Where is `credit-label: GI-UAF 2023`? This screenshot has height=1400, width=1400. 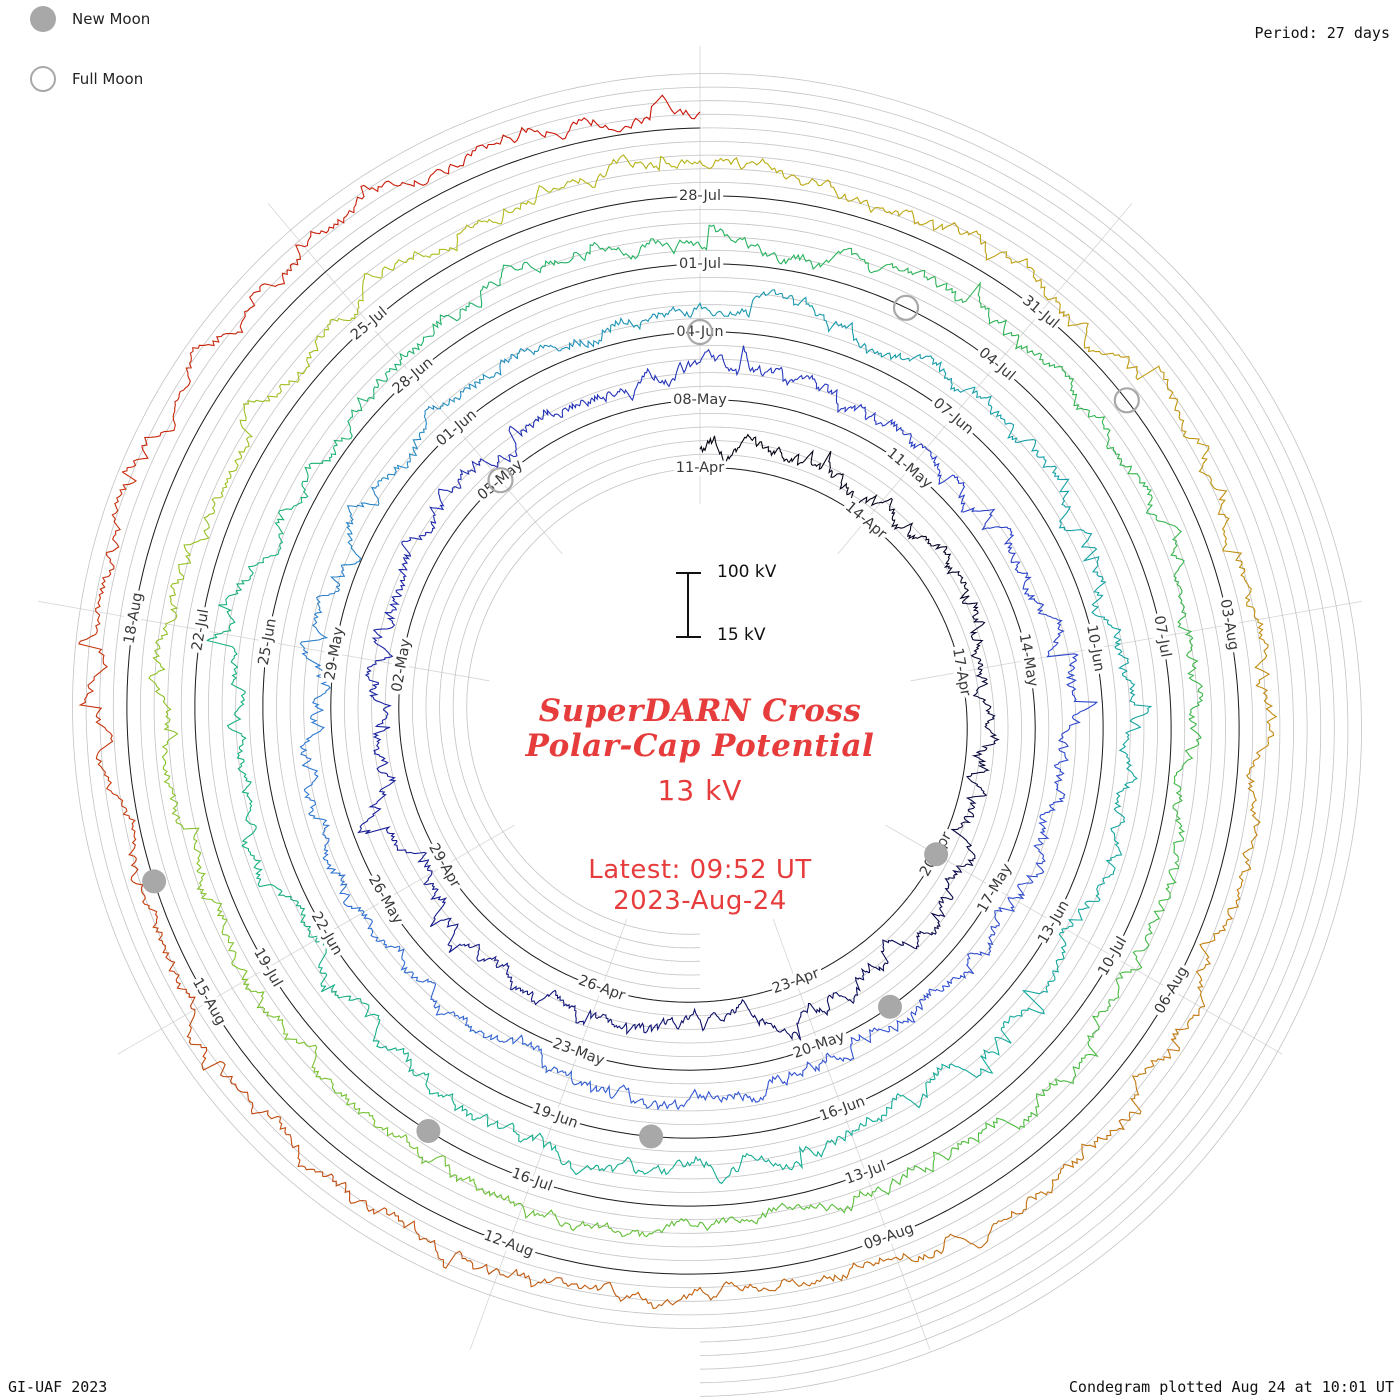 credit-label: GI-UAF 2023 is located at coordinates (58, 1387).